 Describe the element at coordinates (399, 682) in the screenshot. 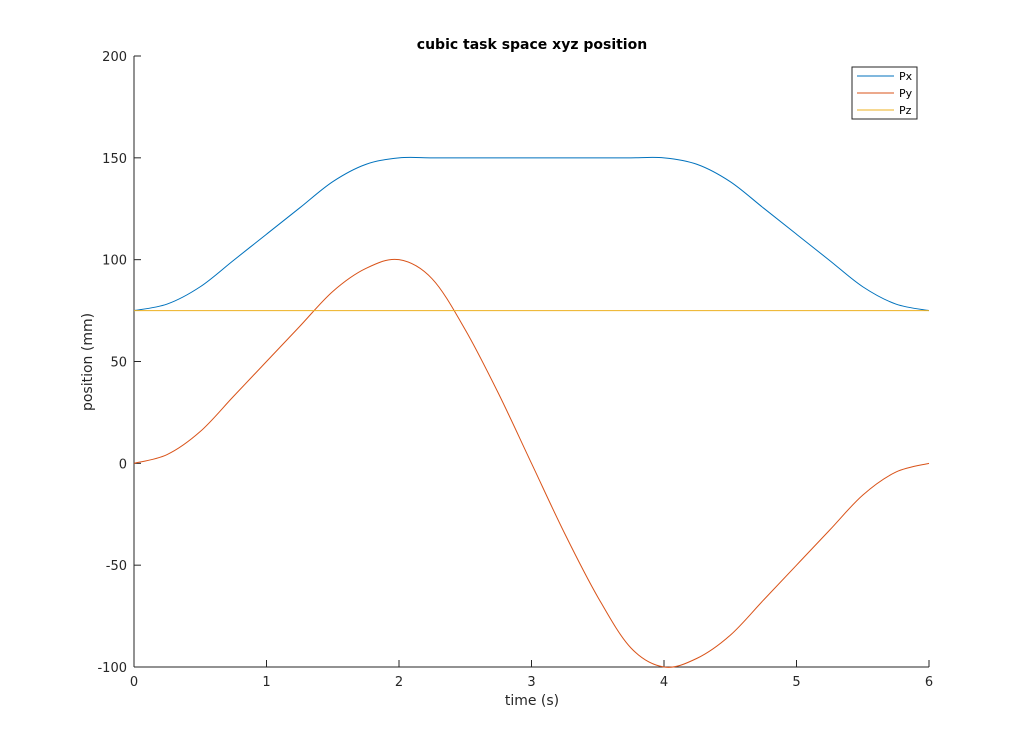

I see `x-tick-label: 2` at that location.